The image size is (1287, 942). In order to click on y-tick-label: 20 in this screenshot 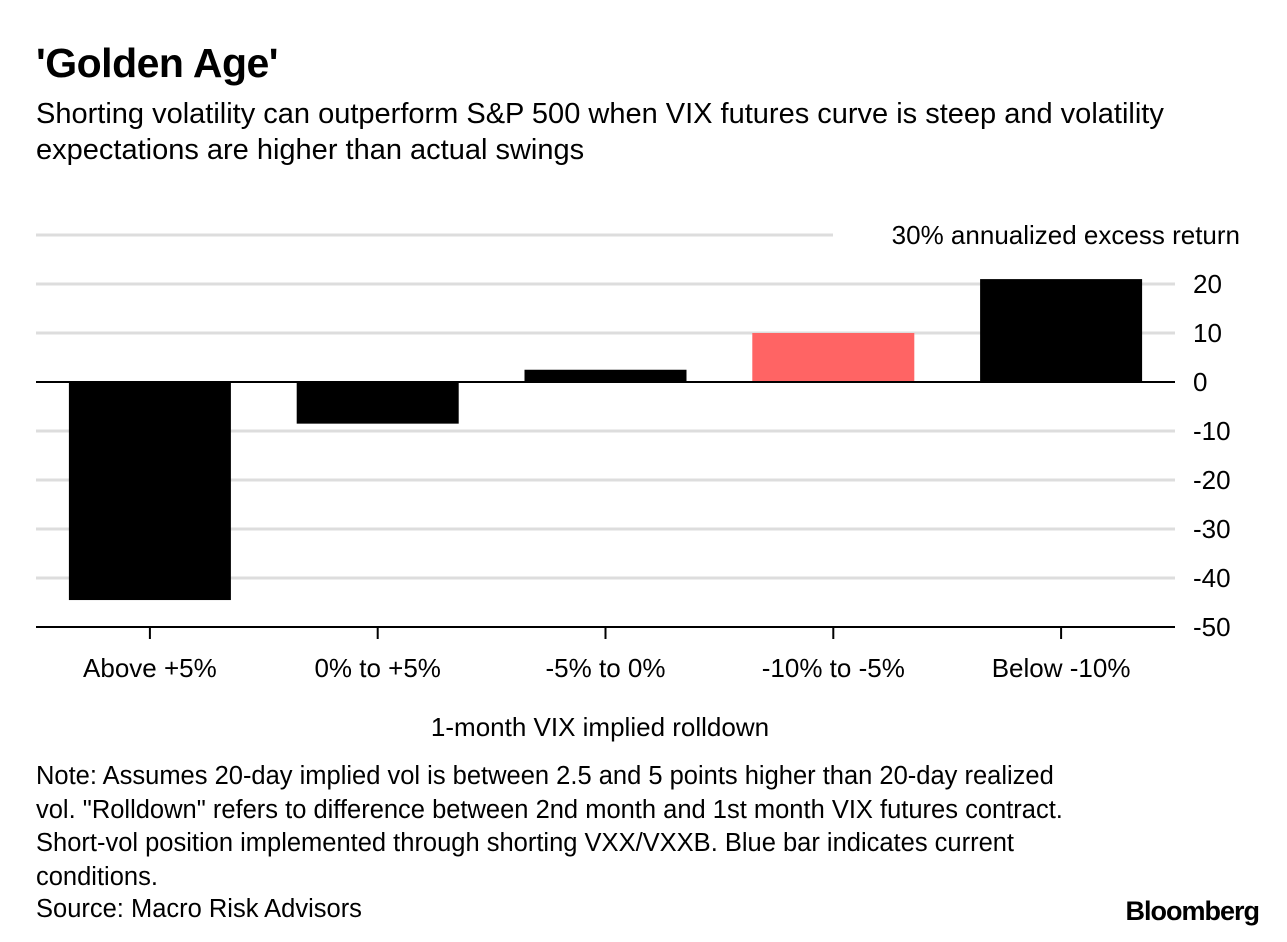, I will do `click(1207, 284)`.